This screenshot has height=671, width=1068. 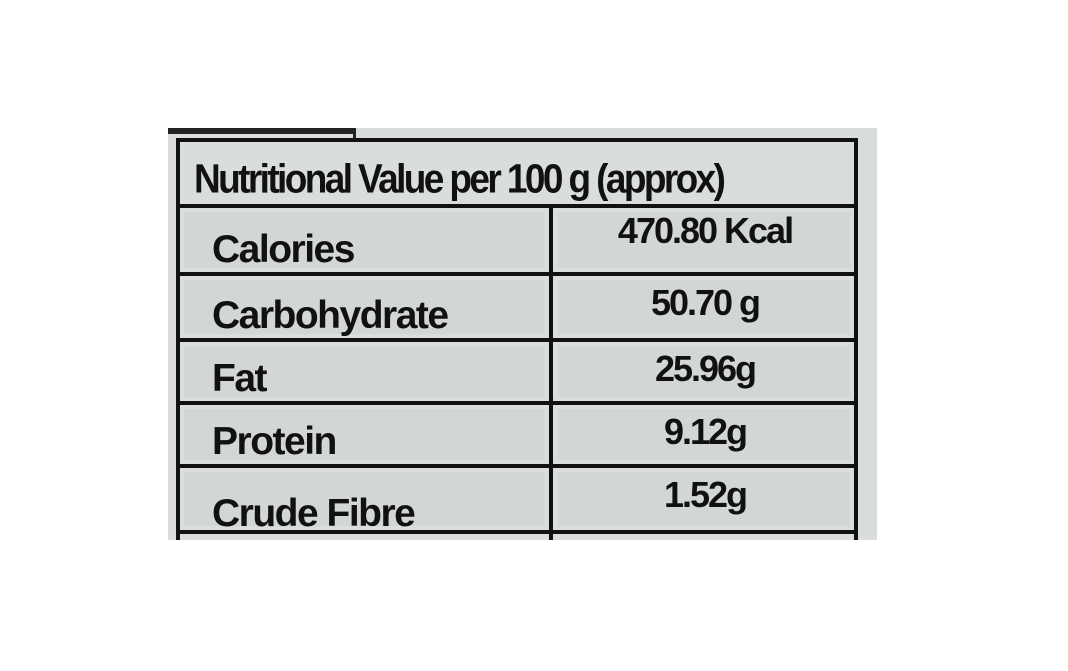 I want to click on table-row-partial, so click(x=517, y=537).